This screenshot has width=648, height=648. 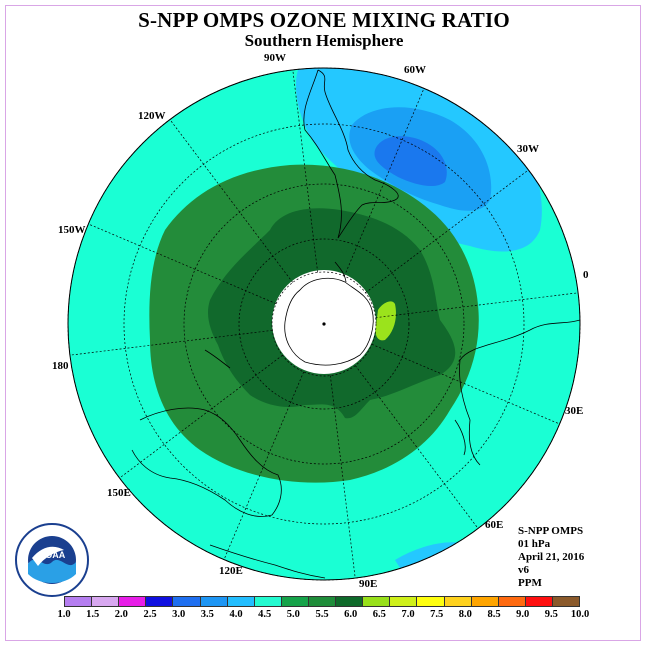 What do you see at coordinates (523, 614) in the screenshot?
I see `colorbar-tick-label: 9.0` at bounding box center [523, 614].